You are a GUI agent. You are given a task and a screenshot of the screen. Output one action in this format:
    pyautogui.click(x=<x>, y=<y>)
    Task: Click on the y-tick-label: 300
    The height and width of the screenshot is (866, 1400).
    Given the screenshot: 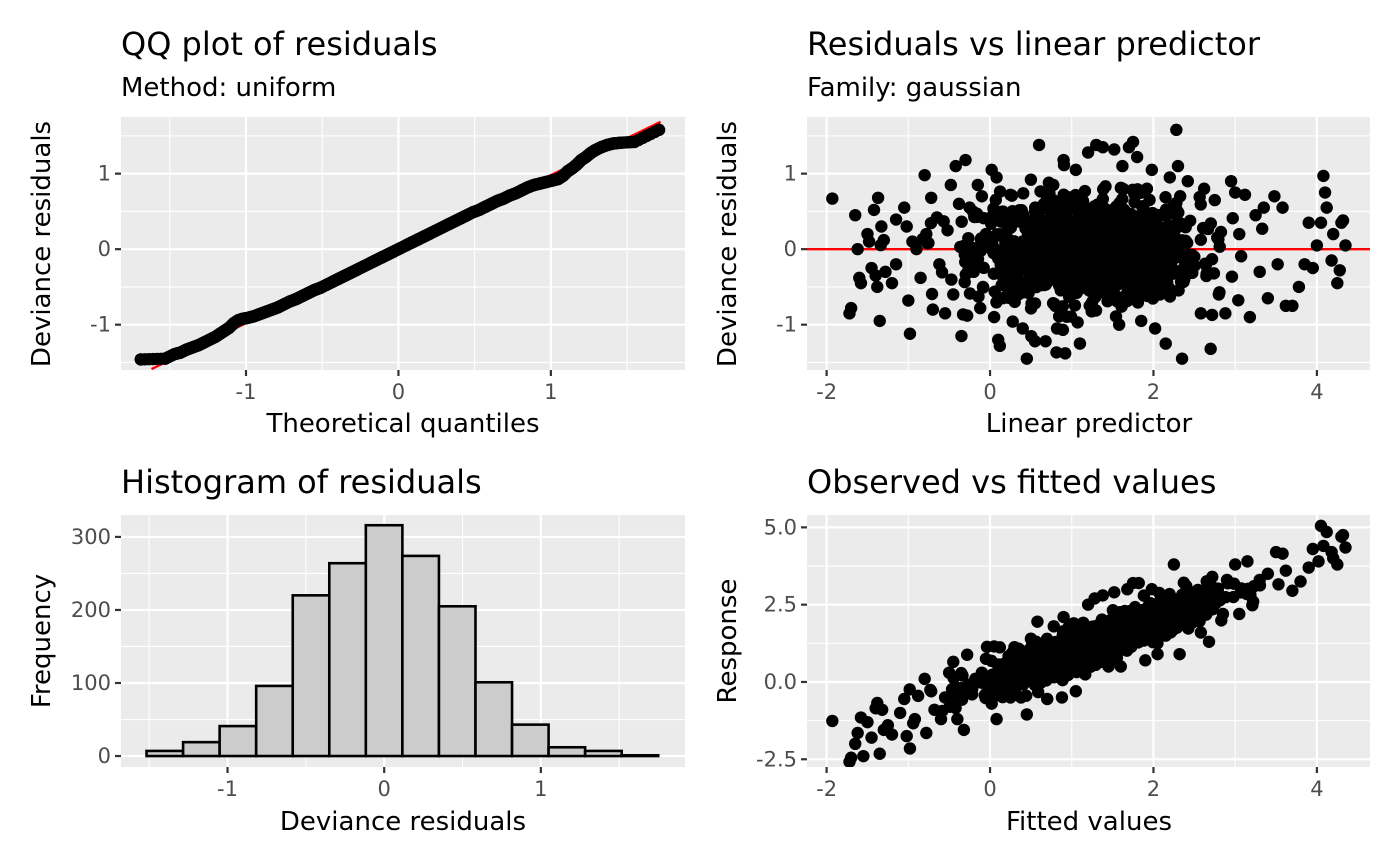 What is the action you would take?
    pyautogui.click(x=91, y=537)
    